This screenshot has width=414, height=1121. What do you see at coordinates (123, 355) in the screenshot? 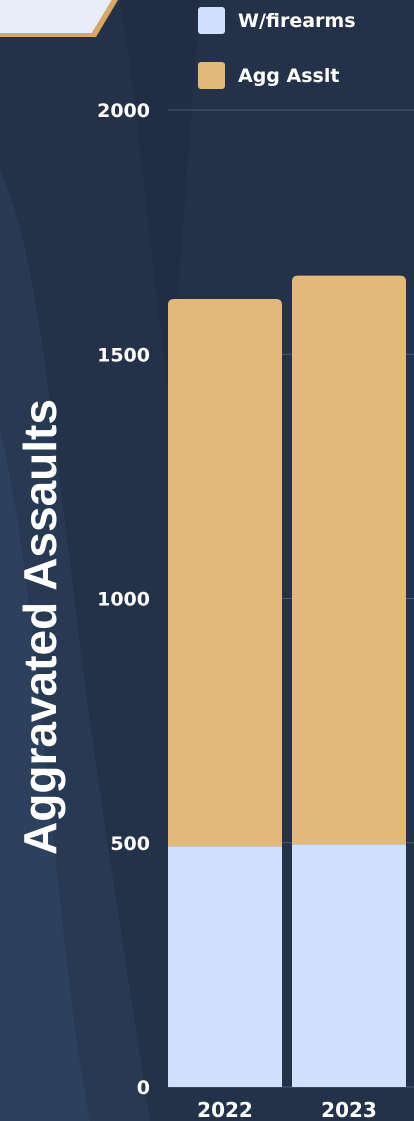
I see `y-tick-label: 1500` at bounding box center [123, 355].